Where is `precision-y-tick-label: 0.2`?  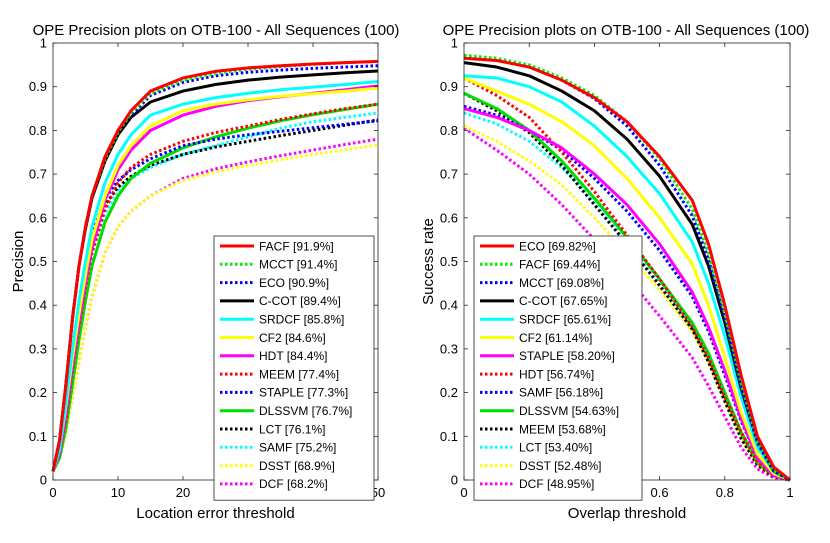 precision-y-tick-label: 0.2 is located at coordinates (38, 392).